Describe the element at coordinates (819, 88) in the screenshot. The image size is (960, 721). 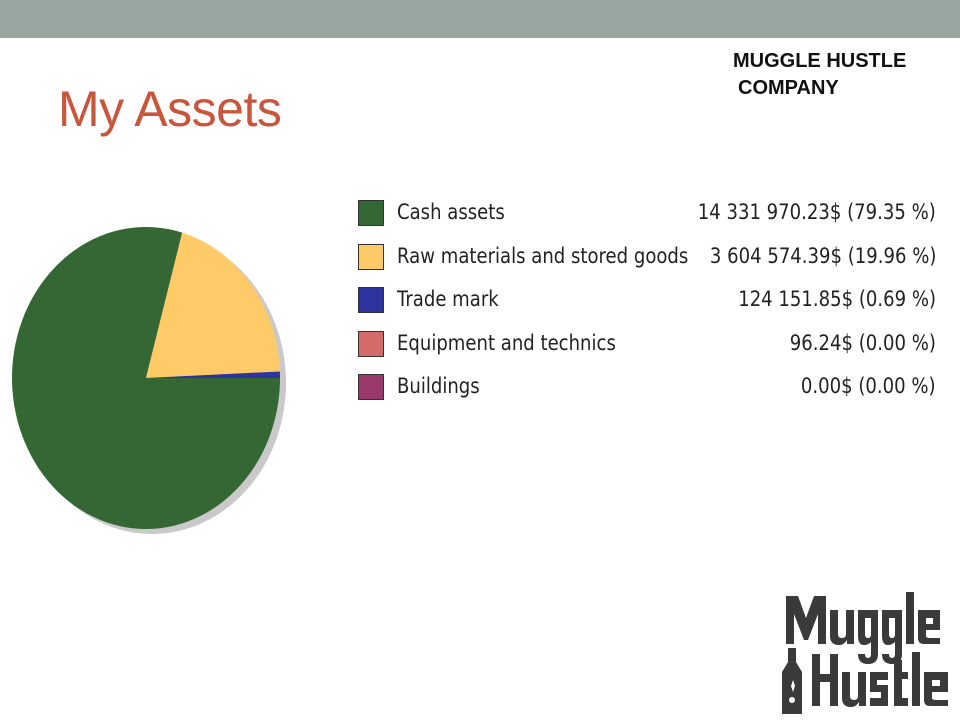
I see `company-name-line2: COMPANY` at that location.